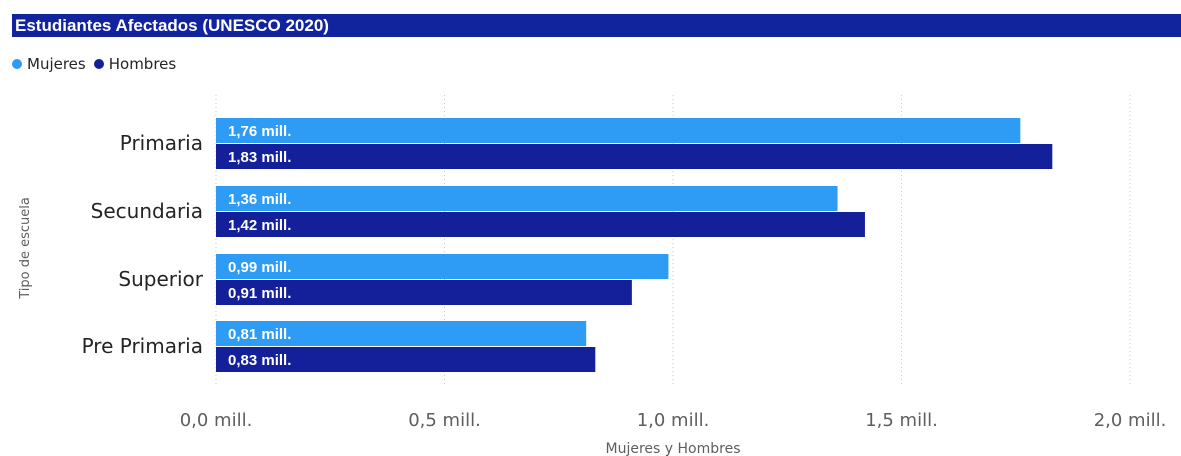 The width and height of the screenshot is (1181, 456). I want to click on legend-label-mujeres: Mujeres, so click(56, 64).